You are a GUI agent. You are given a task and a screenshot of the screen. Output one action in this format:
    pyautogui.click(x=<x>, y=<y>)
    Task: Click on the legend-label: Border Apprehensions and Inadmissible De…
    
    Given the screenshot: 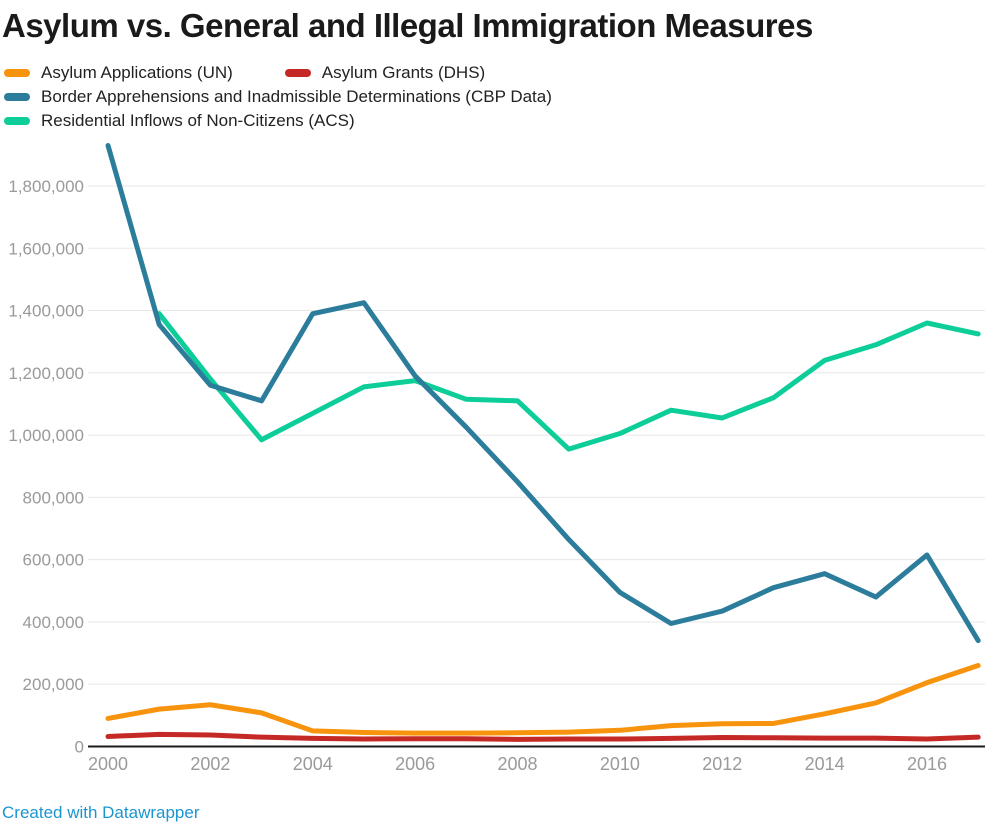 What is the action you would take?
    pyautogui.click(x=296, y=96)
    